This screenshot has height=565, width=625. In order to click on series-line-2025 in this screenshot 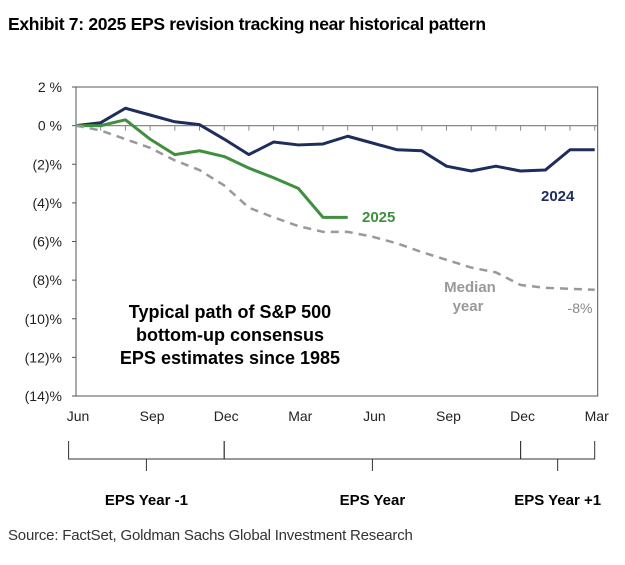, I will do `click(212, 168)`.